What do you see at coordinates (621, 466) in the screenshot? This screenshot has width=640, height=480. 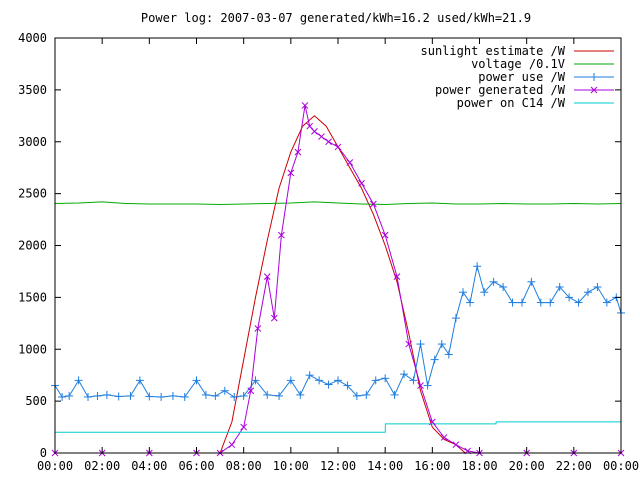 I see `x-tick-label: 00:00` at bounding box center [621, 466].